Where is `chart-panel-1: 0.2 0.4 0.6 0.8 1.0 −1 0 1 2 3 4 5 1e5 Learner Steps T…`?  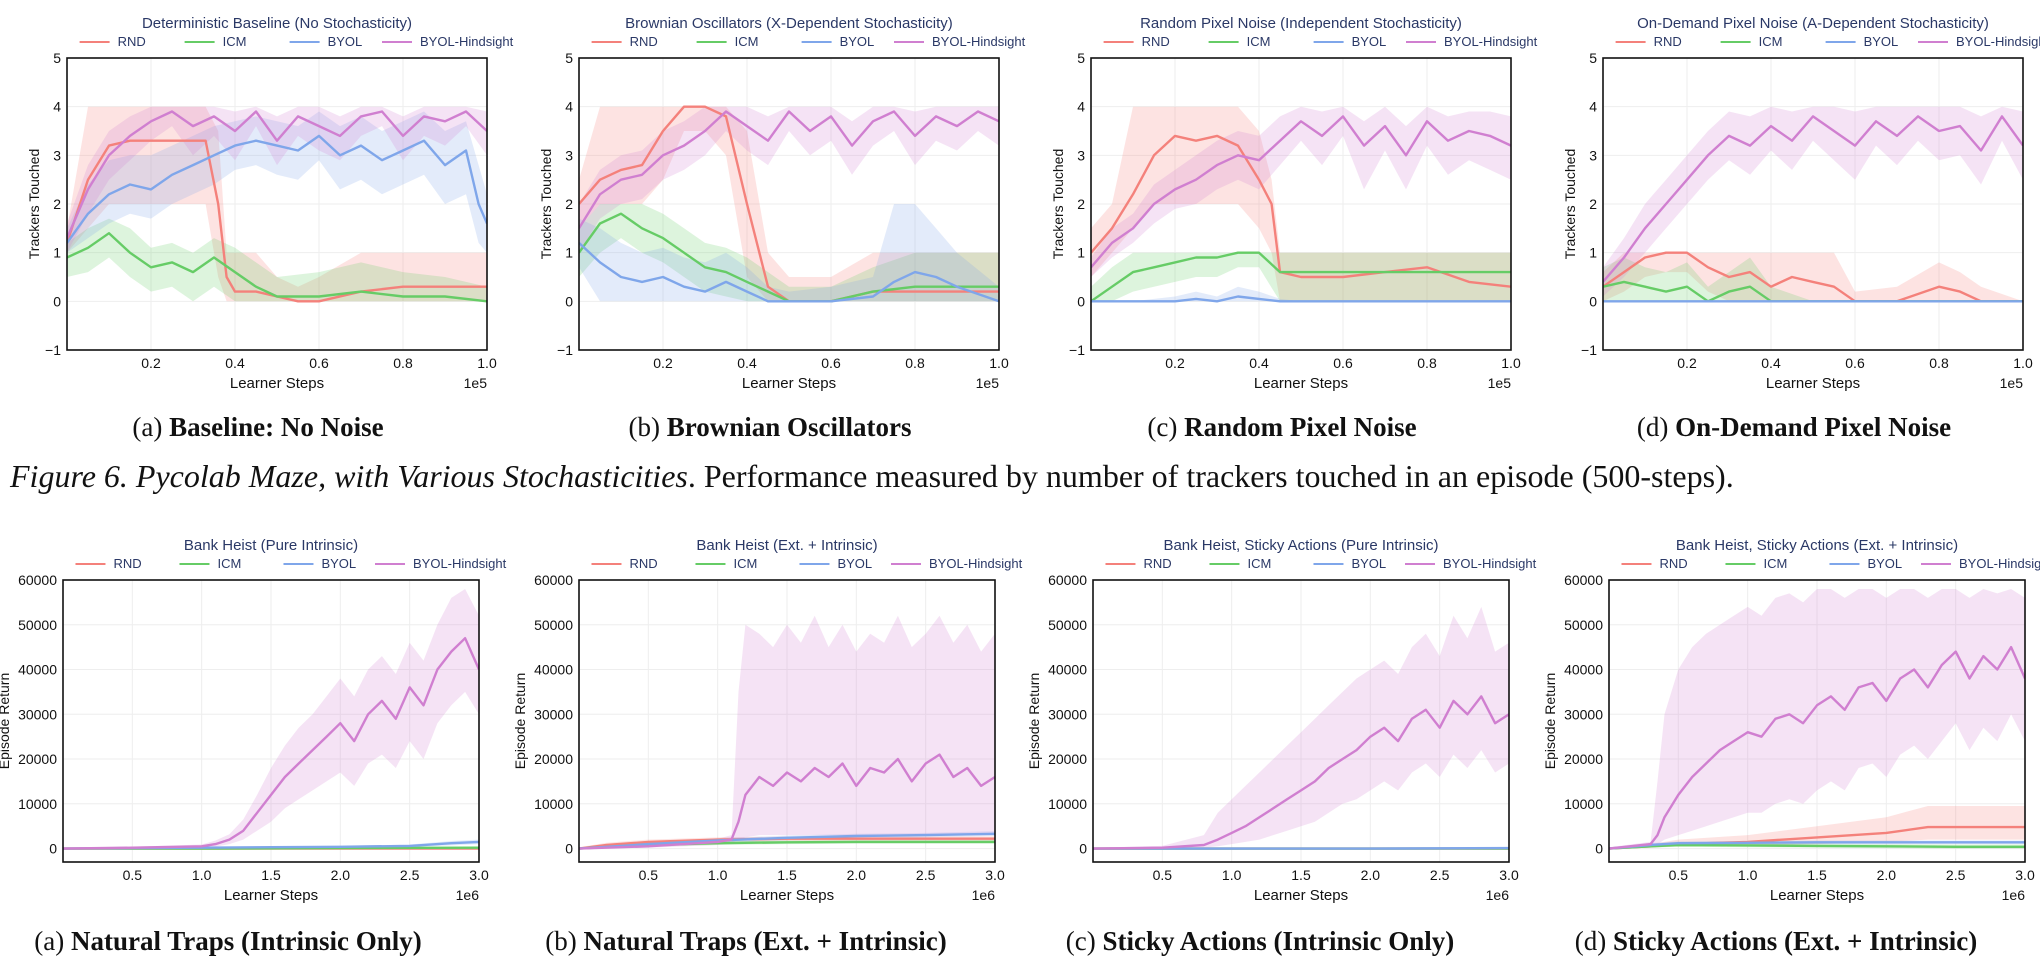 chart-panel-1: 0.2 0.4 0.6 0.8 1.0 −1 0 1 2 3 4 5 1e5 Learner Steps T… is located at coordinates (270, 203).